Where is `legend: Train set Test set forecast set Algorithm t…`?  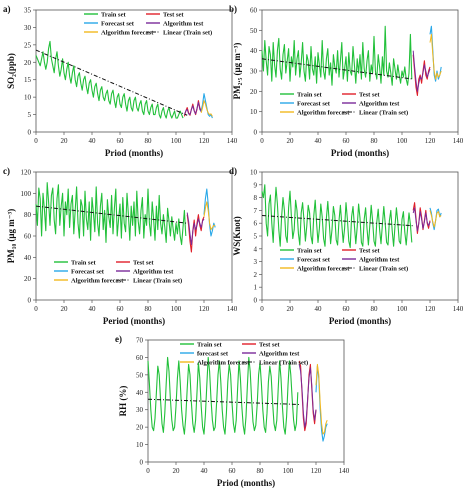
legend: Train set Test set forecast set Algorithm t… is located at coordinates (244, 353).